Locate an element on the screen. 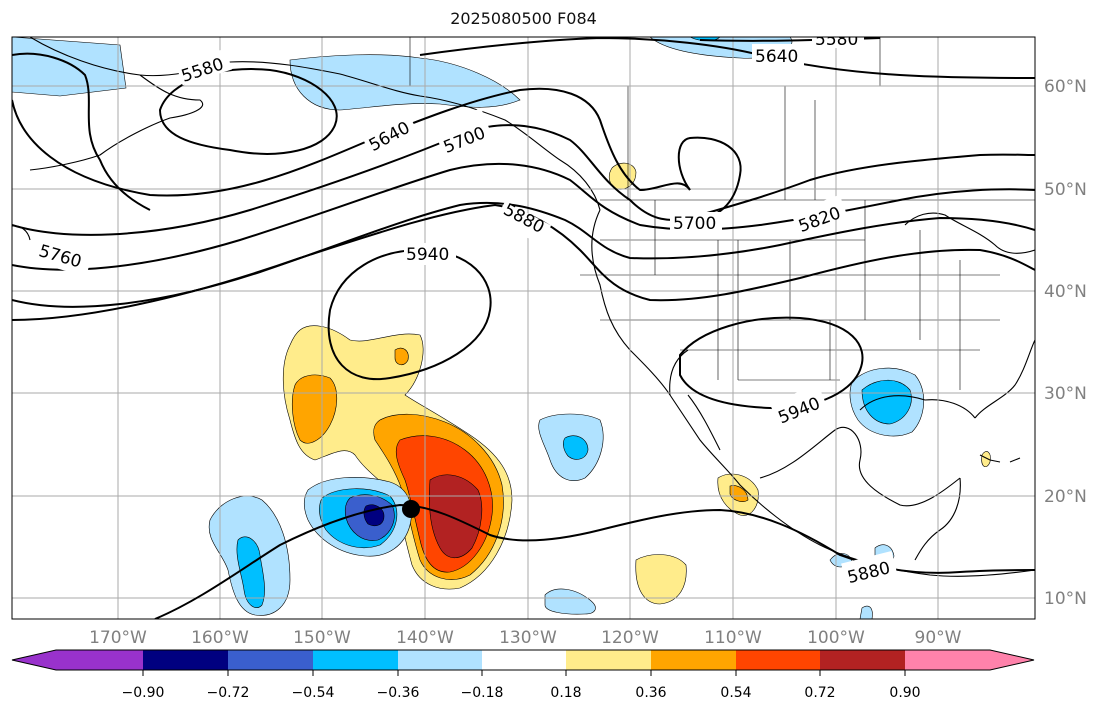 The width and height of the screenshot is (1105, 712). lon-tick-label: 170°W is located at coordinates (118, 638).